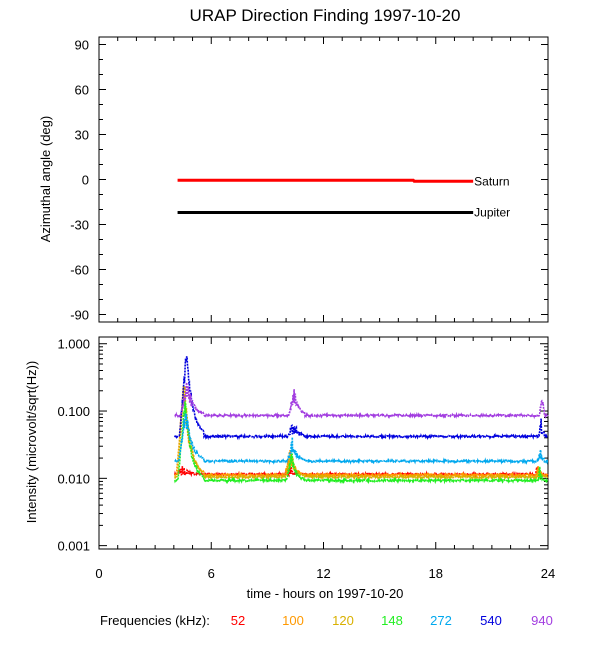 The width and height of the screenshot is (600, 650). I want to click on intensity-x-tick-label: 6, so click(211, 573).